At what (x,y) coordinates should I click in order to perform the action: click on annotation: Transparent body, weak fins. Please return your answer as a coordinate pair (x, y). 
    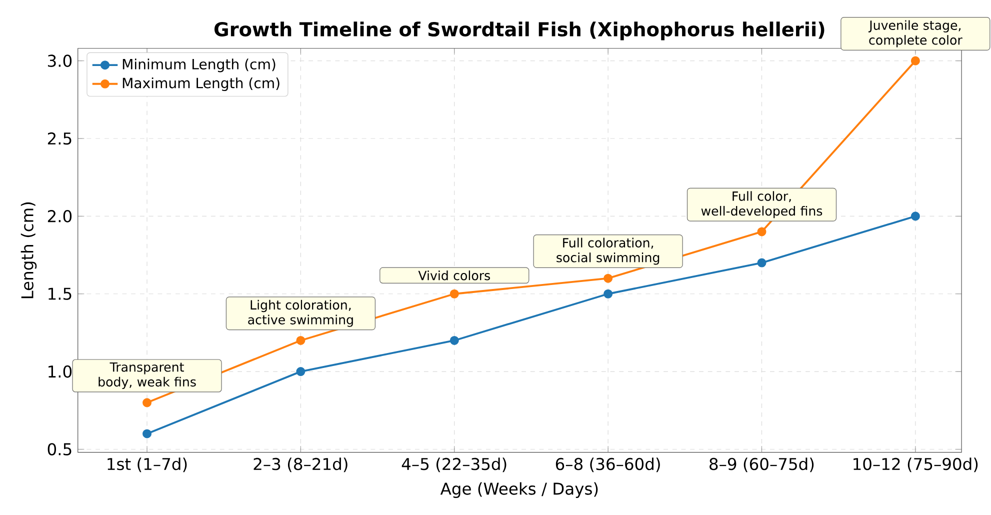
    Looking at the image, I should click on (147, 375).